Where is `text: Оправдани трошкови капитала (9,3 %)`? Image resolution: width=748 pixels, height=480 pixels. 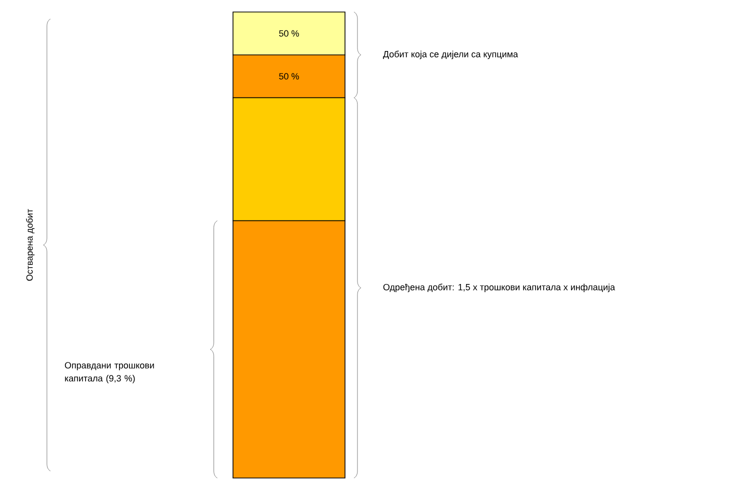 text: Оправдани трошкови капитала (9,3 %) is located at coordinates (109, 373).